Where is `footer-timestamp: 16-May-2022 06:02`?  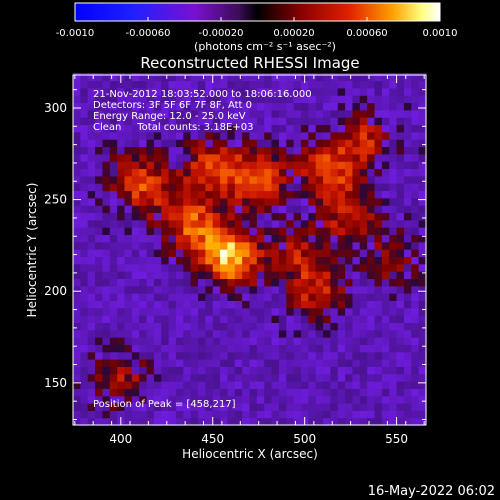 footer-timestamp: 16-May-2022 06:02 is located at coordinates (431, 491).